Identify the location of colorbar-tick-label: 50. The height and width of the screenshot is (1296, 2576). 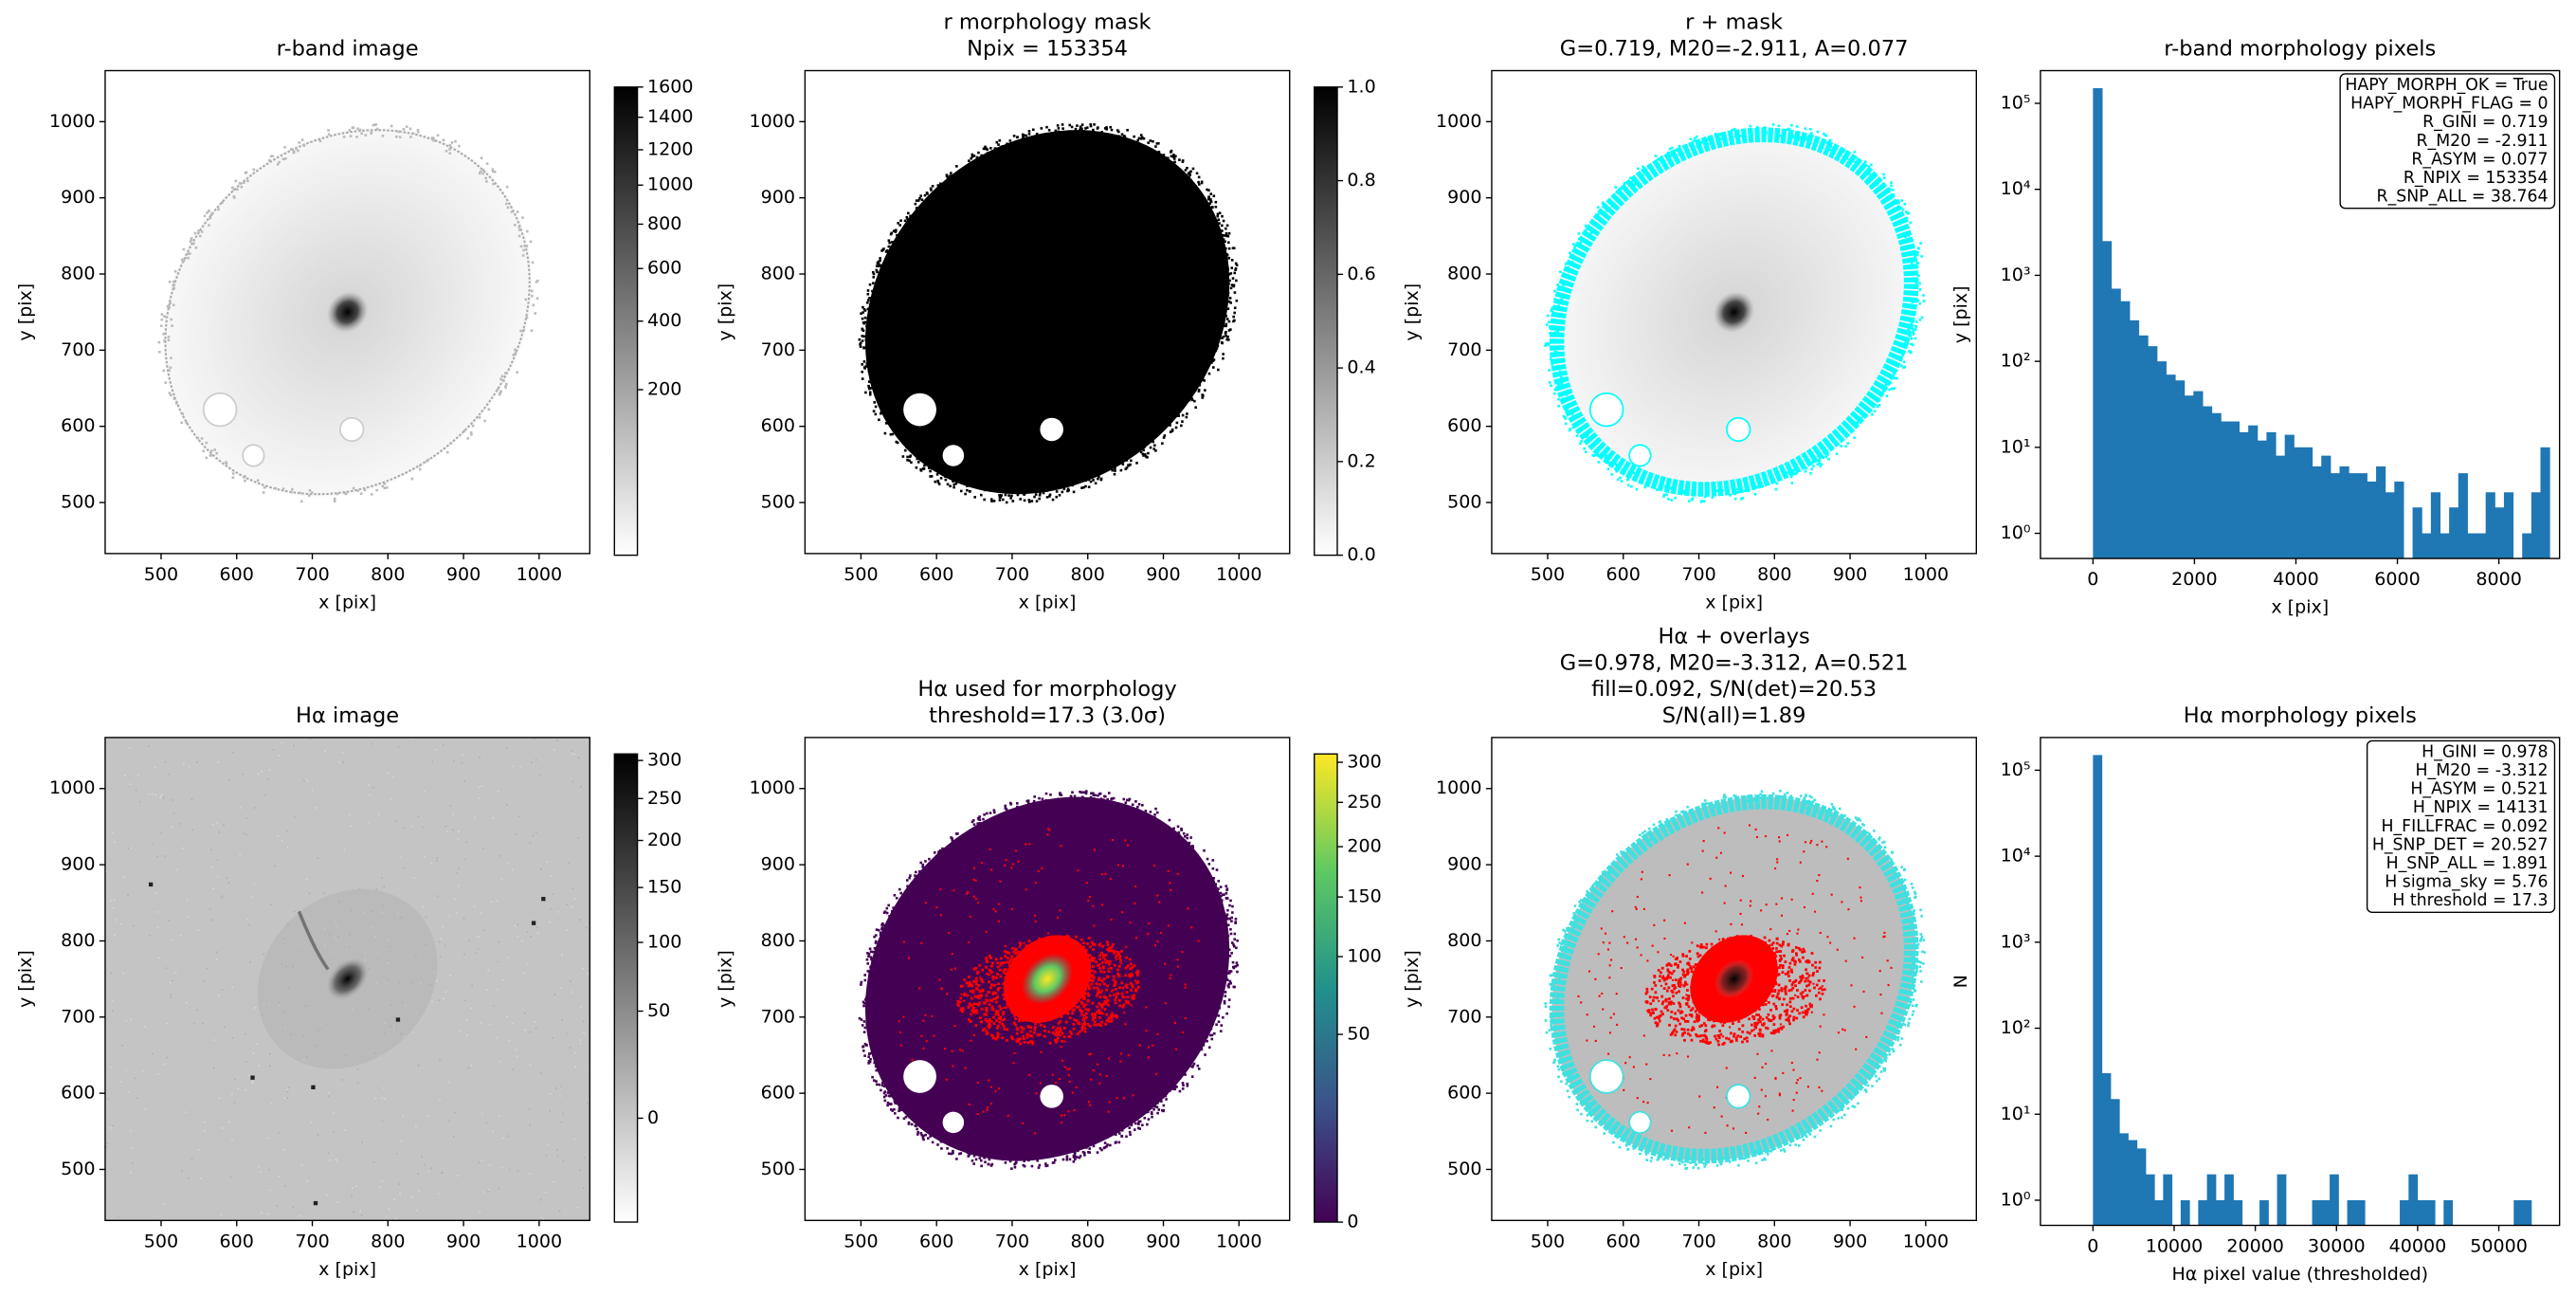
(658, 1011).